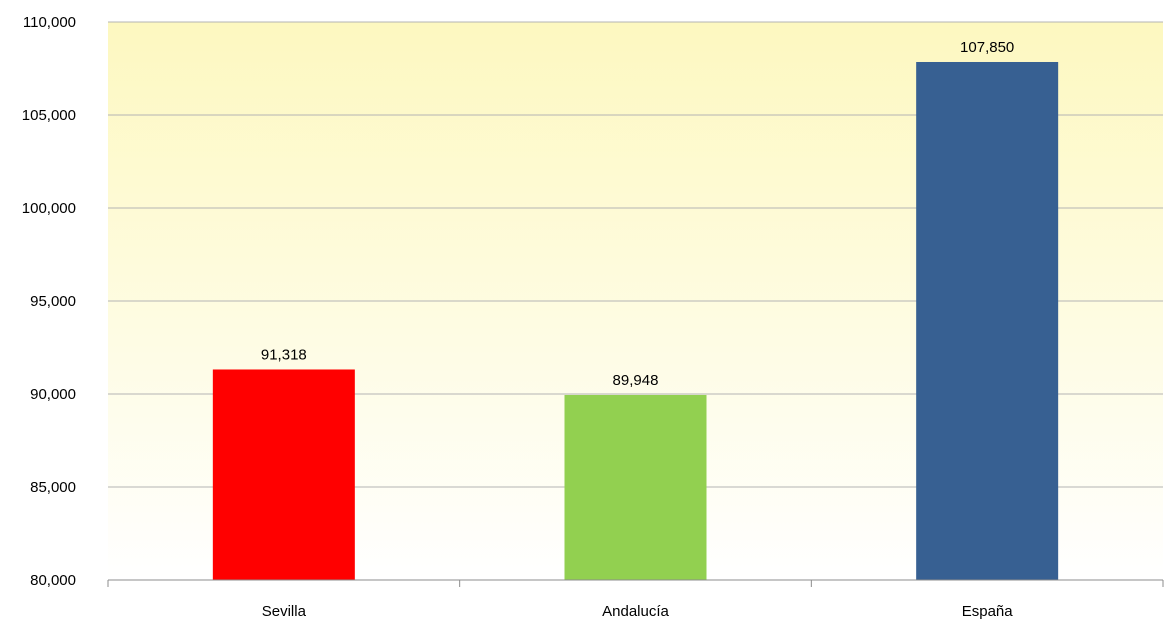  Describe the element at coordinates (49, 22) in the screenshot. I see `y-tick-label: 110,000` at that location.